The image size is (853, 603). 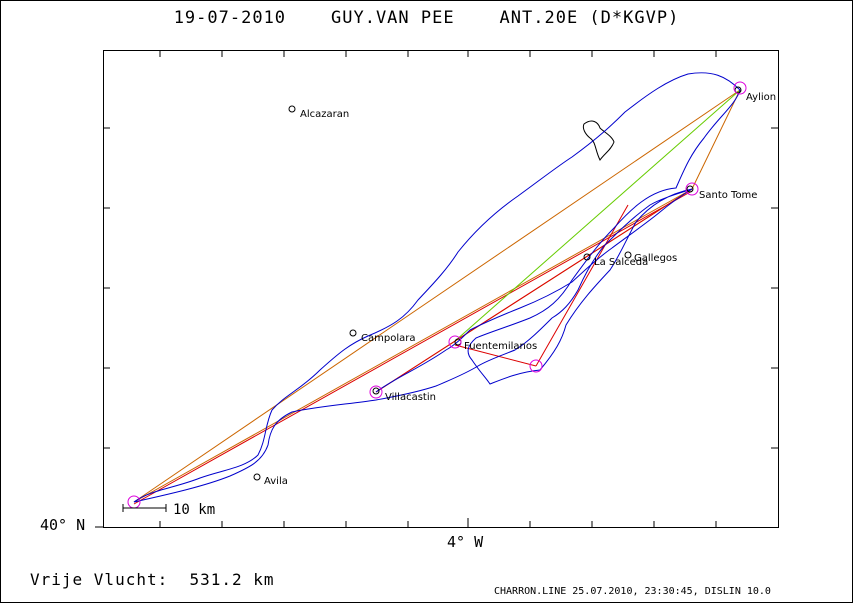 I want to click on scale-bar, so click(x=144, y=508).